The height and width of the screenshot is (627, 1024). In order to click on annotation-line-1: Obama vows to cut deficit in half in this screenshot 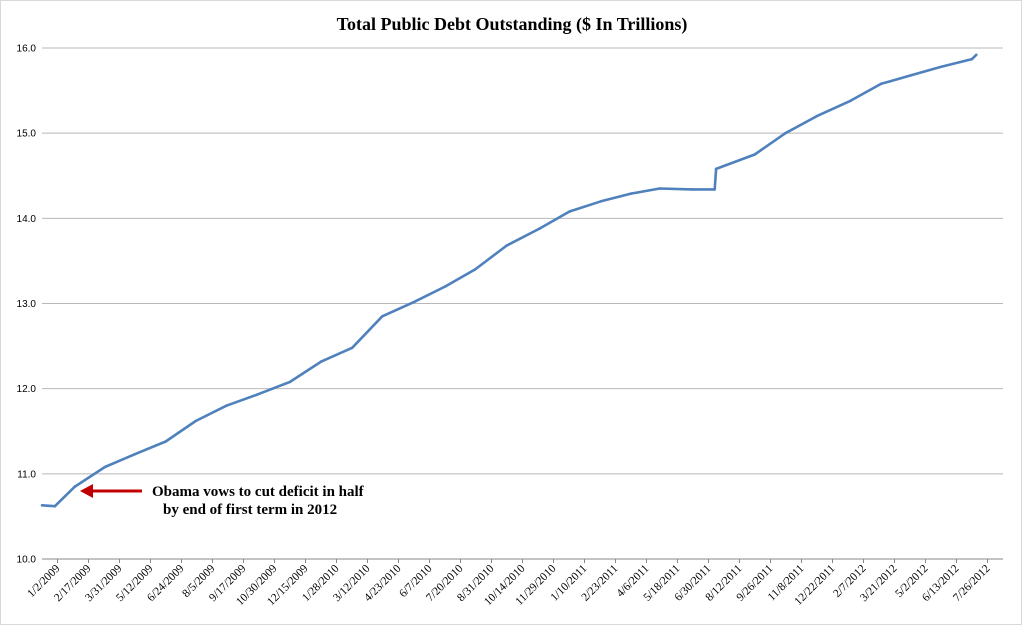, I will do `click(258, 492)`.